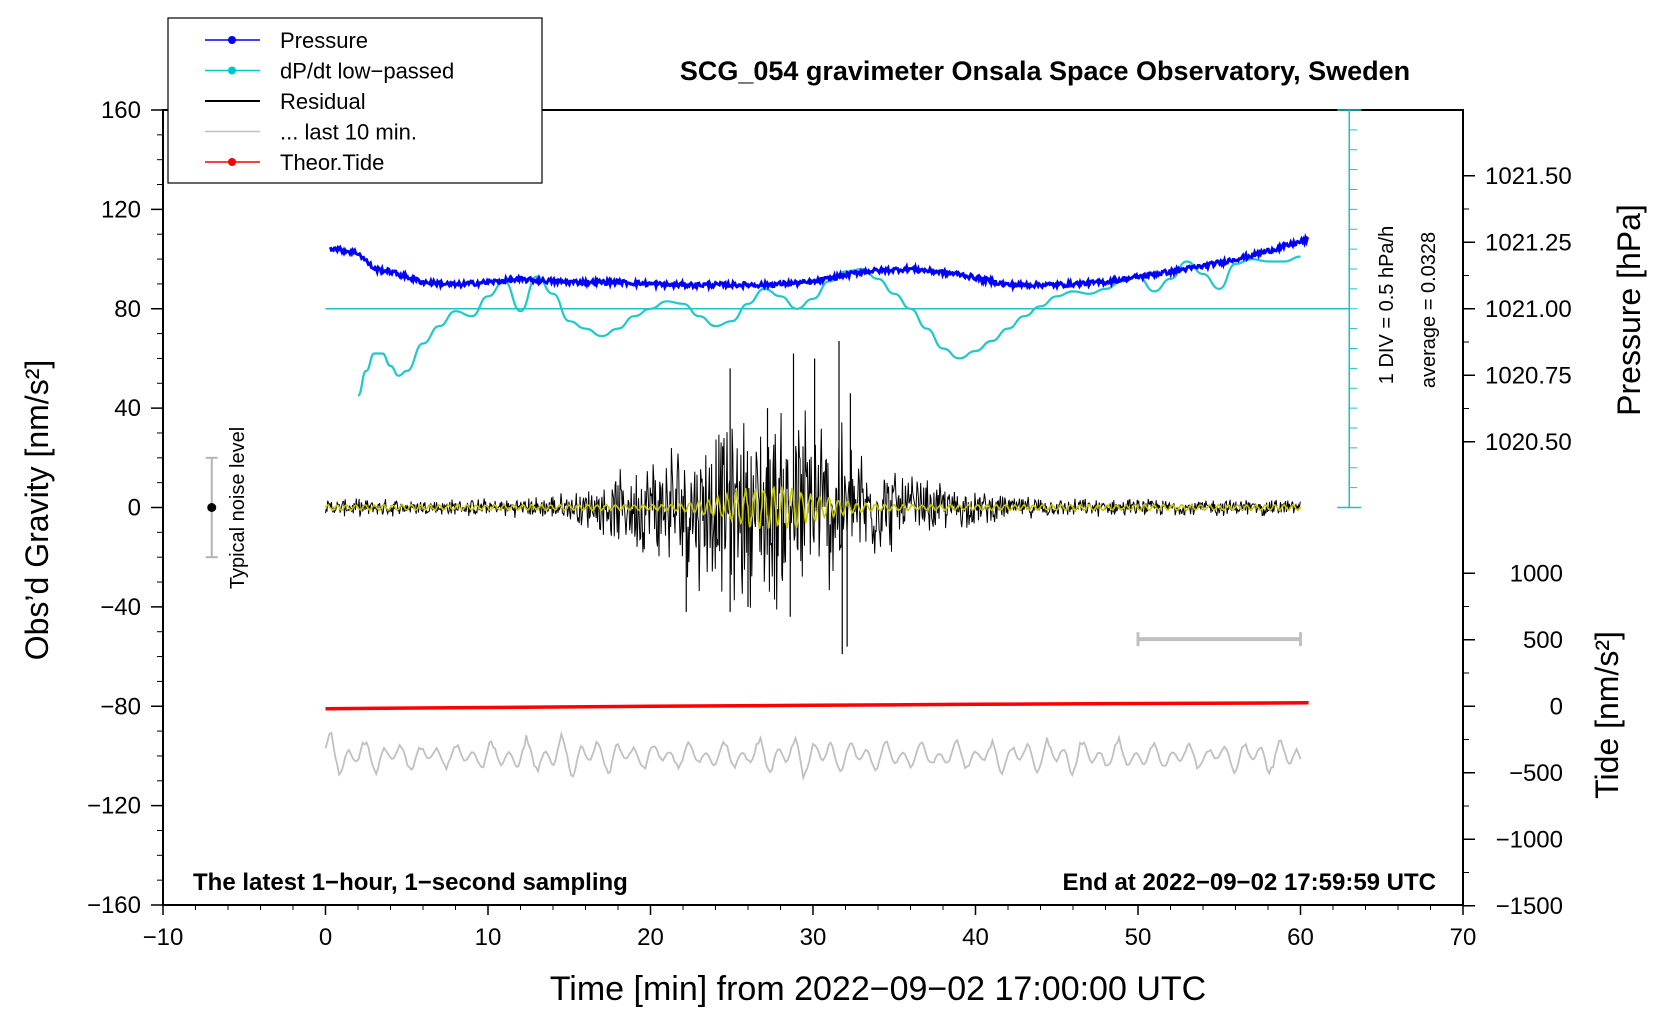 This screenshot has width=1660, height=1020. I want to click on noise-level-label: Typical noise level, so click(238, 508).